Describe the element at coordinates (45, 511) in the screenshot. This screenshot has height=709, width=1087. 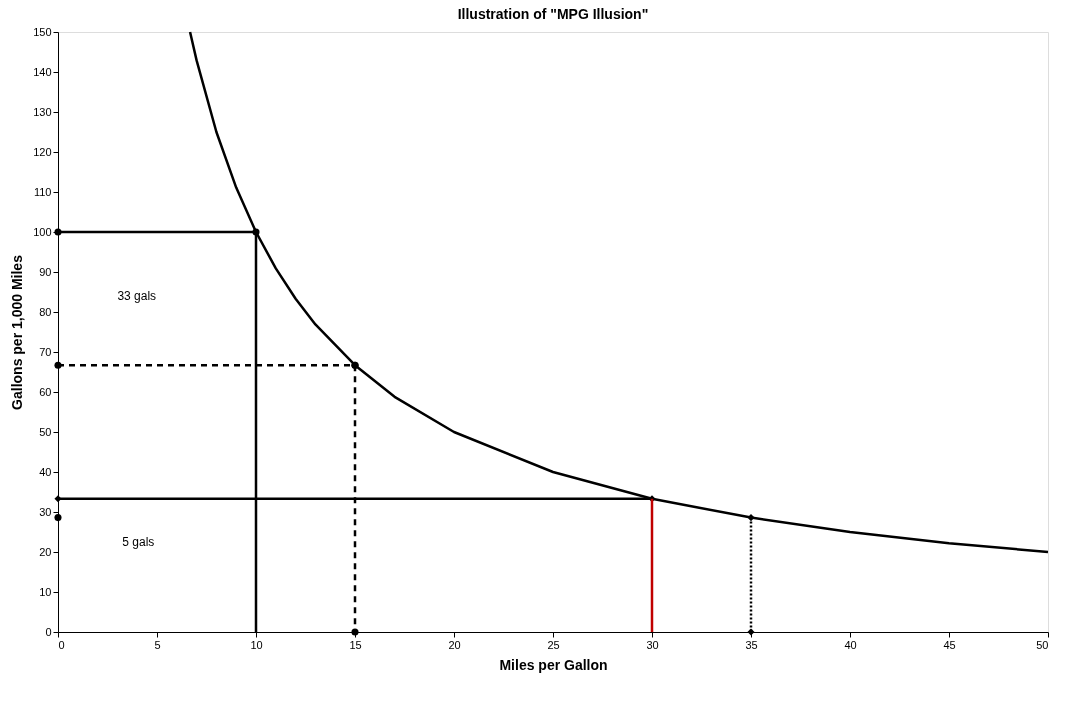
I see `y-tick-label: 30` at that location.